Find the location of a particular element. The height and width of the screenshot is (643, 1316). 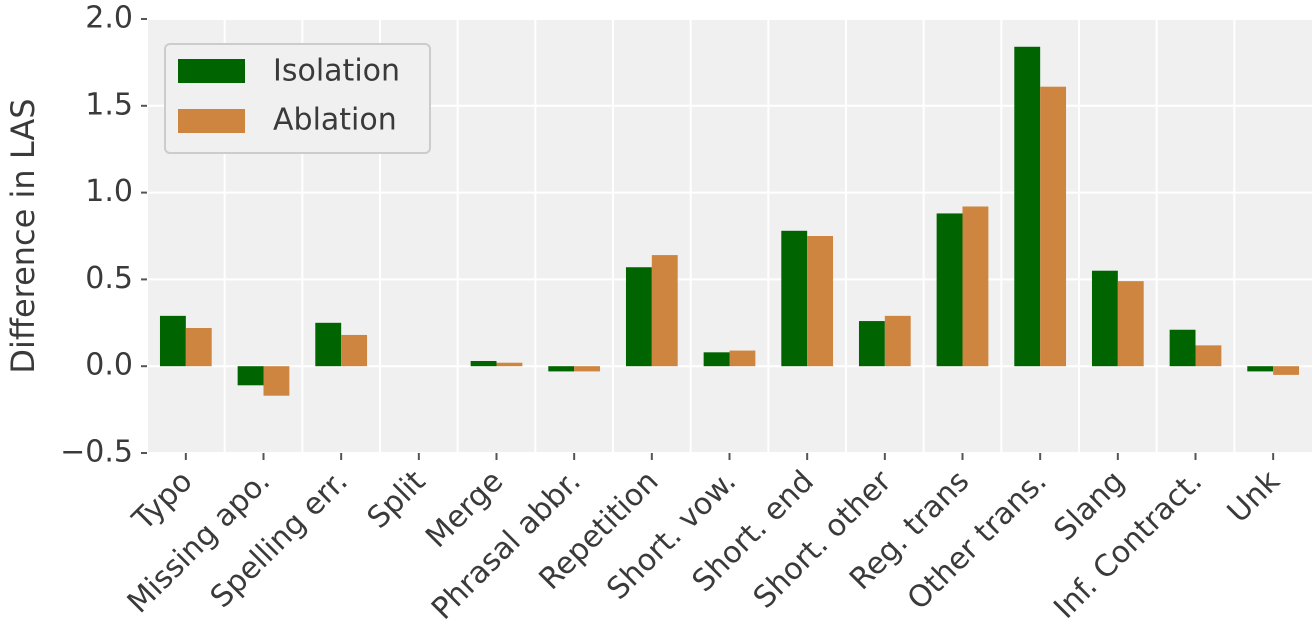

x-tick-label: Spelling err. is located at coordinates (279, 539).